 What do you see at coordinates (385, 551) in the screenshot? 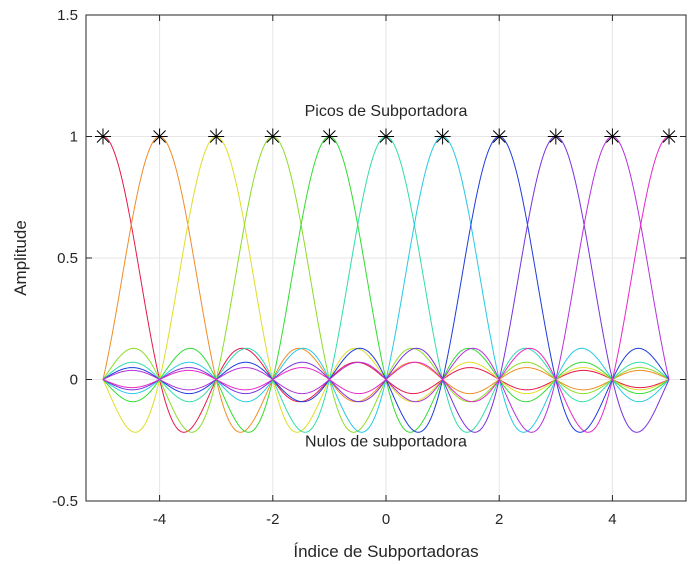
I see `x-axis-label: Índice de Subportadoras` at bounding box center [385, 551].